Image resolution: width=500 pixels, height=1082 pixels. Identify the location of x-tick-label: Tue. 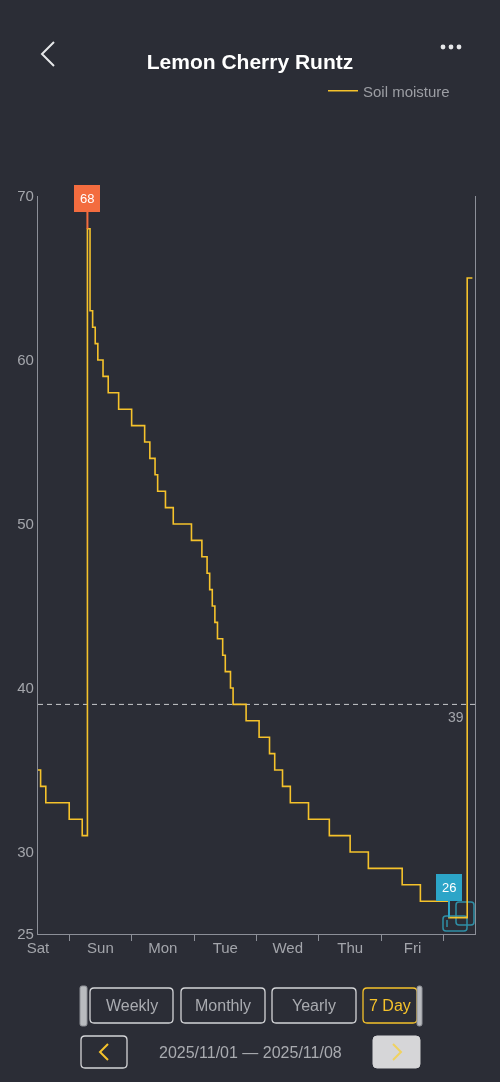
(225, 948).